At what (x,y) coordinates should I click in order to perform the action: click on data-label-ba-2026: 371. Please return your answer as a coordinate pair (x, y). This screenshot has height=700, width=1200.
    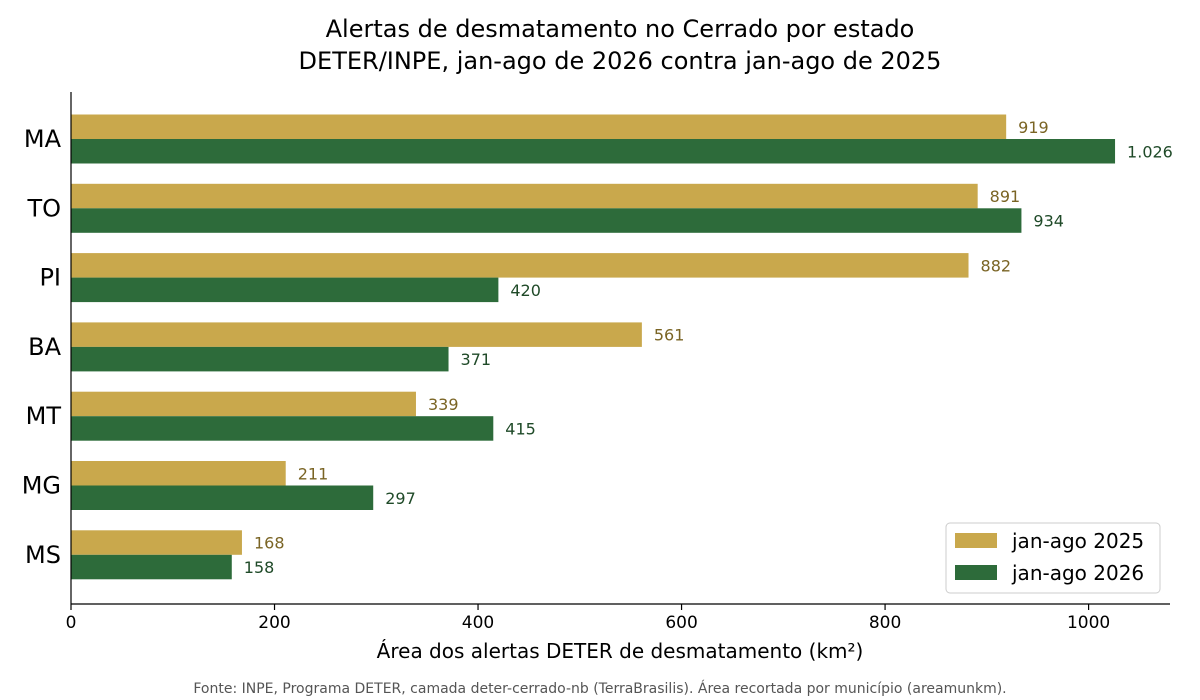
    Looking at the image, I should click on (476, 359).